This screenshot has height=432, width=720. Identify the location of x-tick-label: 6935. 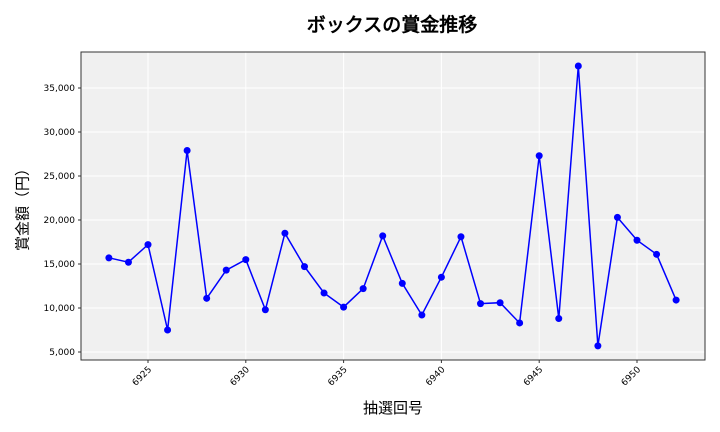
(337, 376).